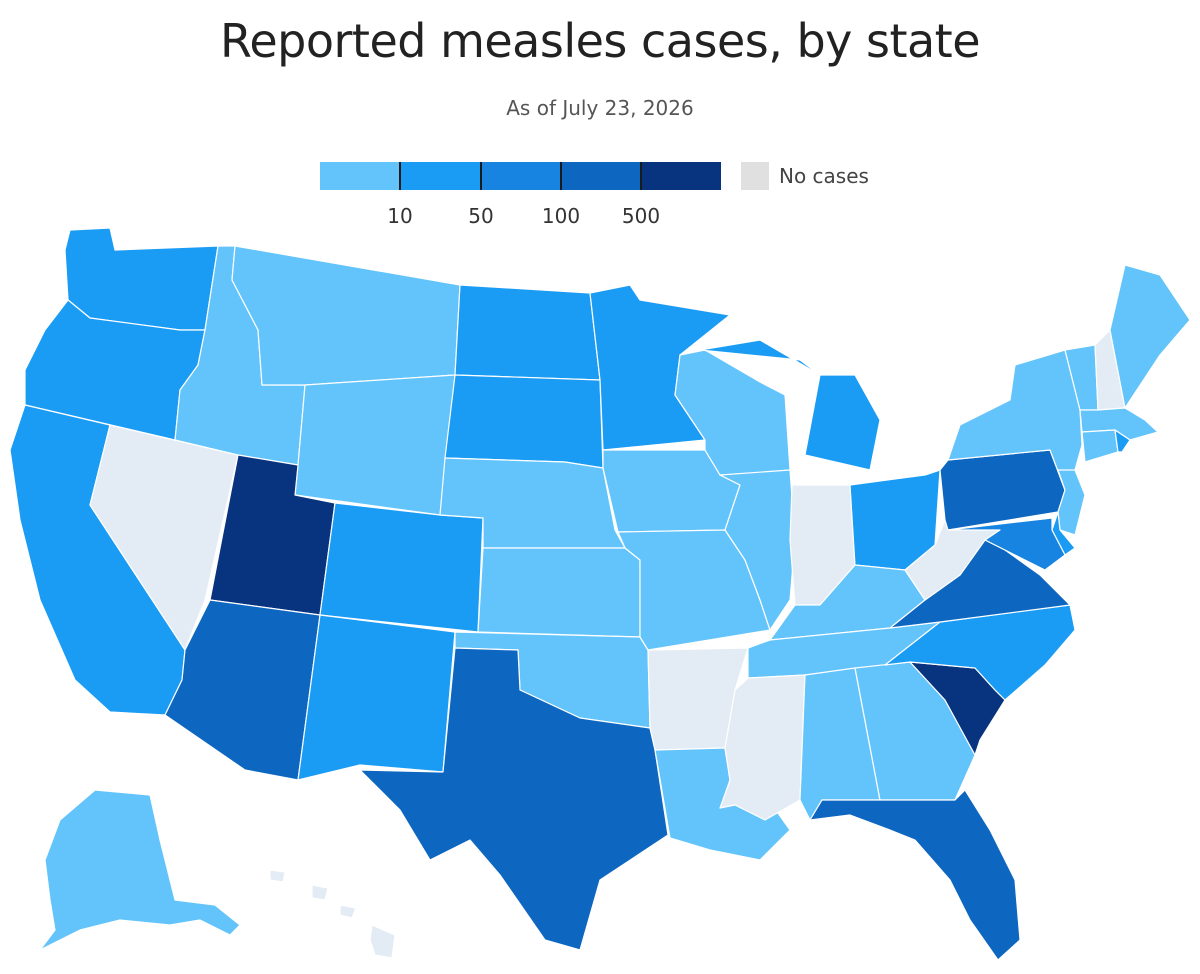 The height and width of the screenshot is (974, 1200). Describe the element at coordinates (1002, 490) in the screenshot. I see `state-pa` at that location.